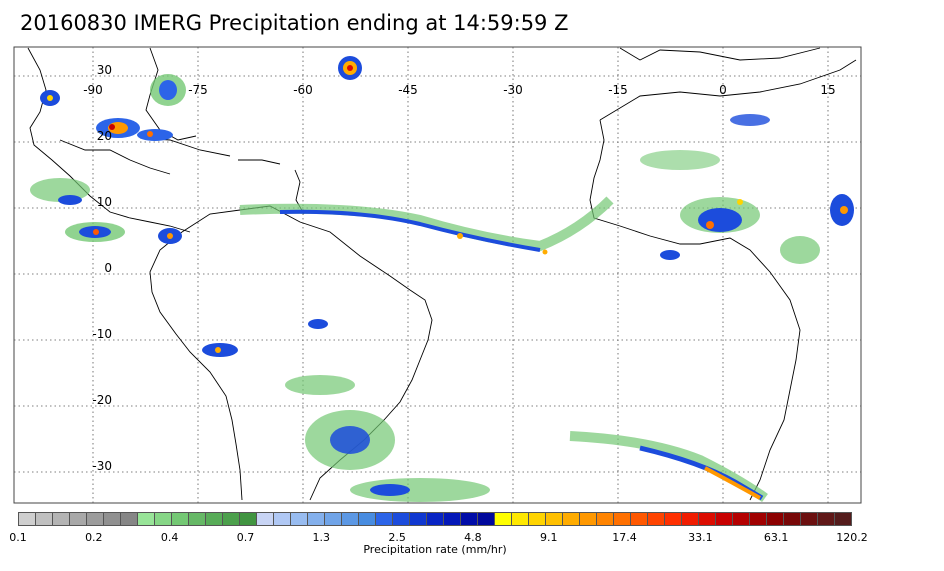 The height and width of the screenshot is (571, 944). Describe the element at coordinates (102, 334) in the screenshot. I see `latitude-label: -10` at that location.